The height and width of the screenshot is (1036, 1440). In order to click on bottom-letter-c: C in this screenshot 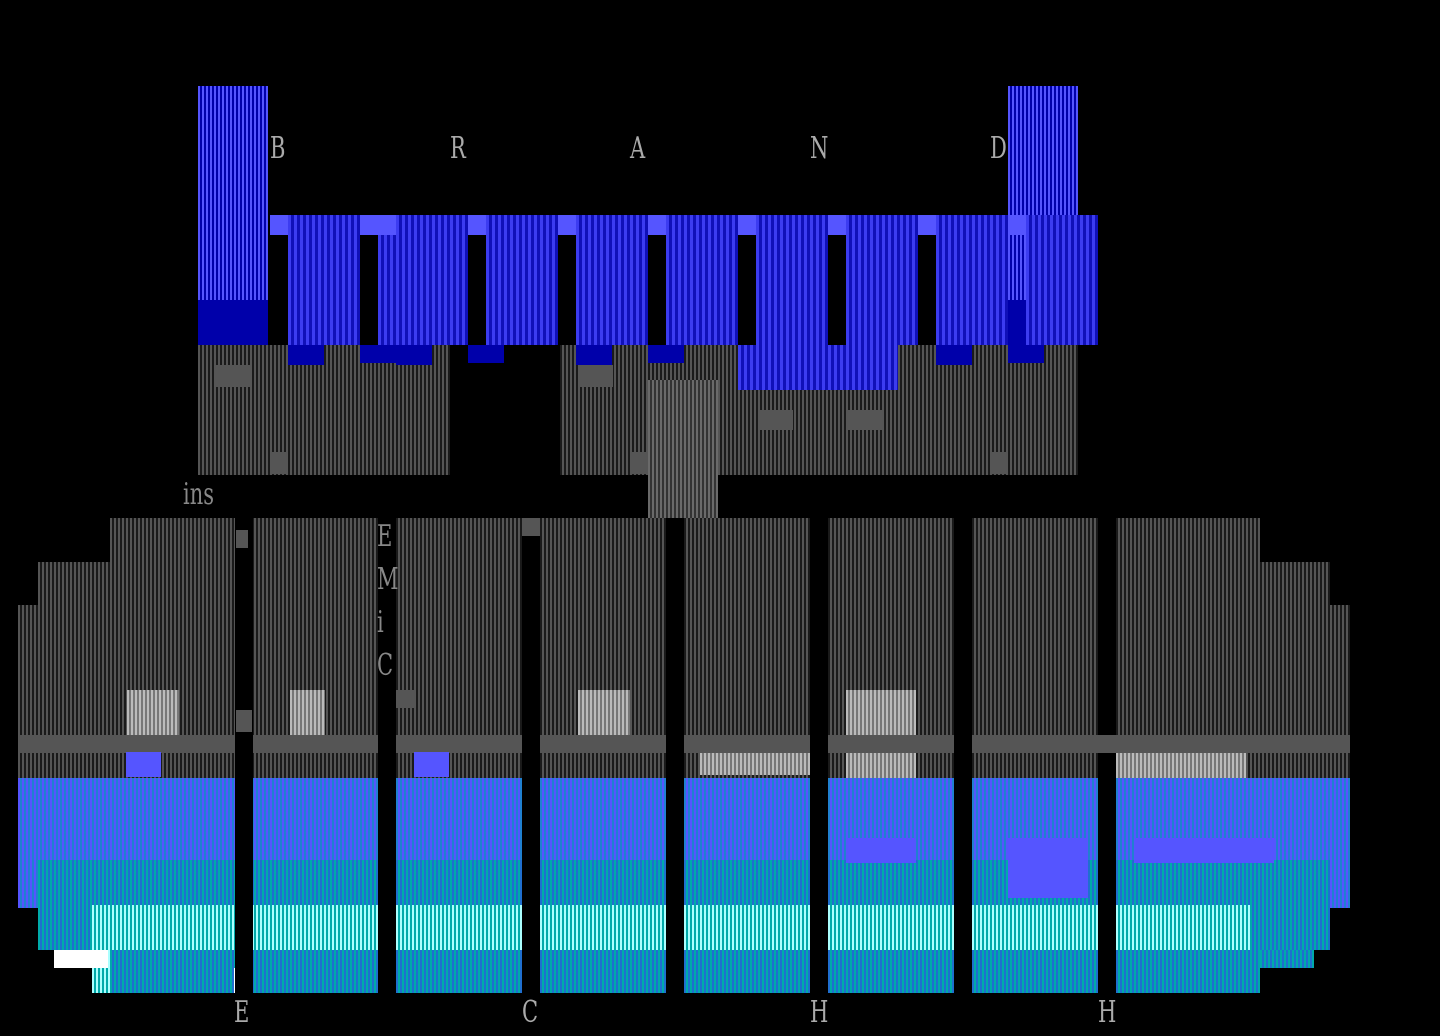, I will do `click(530, 1012)`.